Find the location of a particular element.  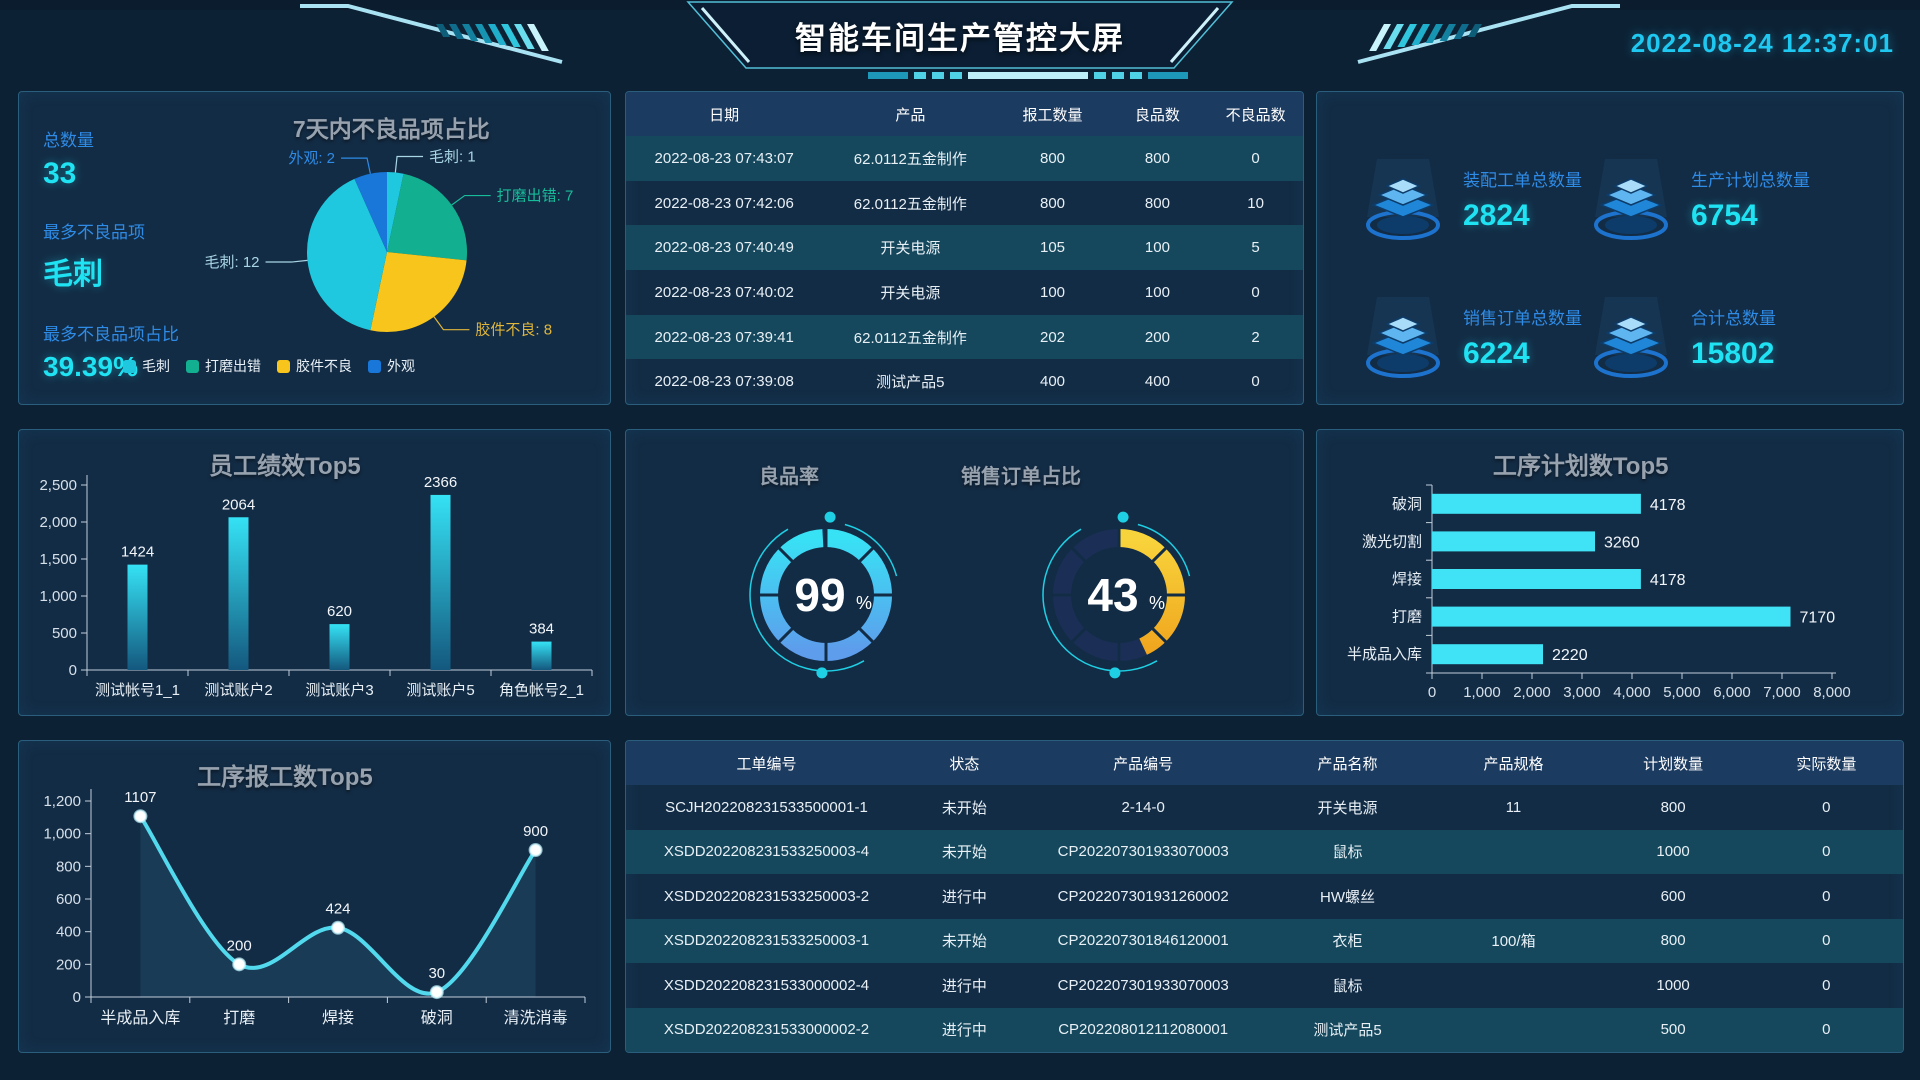

stat-label: 总数量 is located at coordinates (68, 140).